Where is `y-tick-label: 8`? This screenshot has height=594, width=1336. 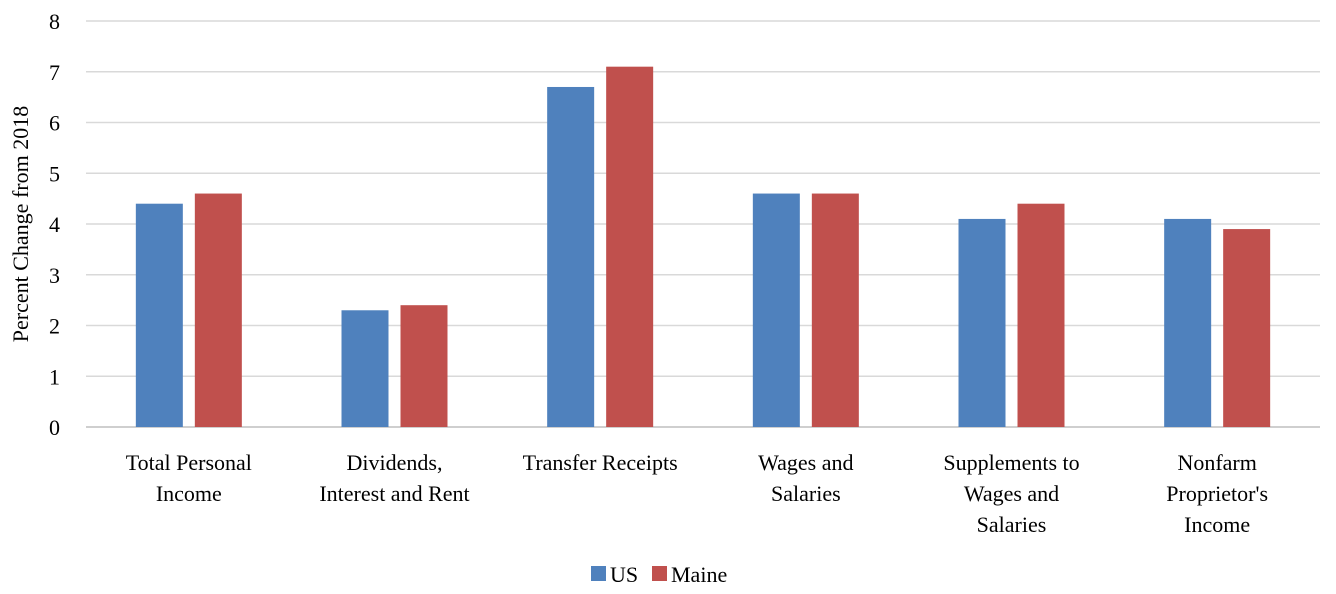 y-tick-label: 8 is located at coordinates (54, 21).